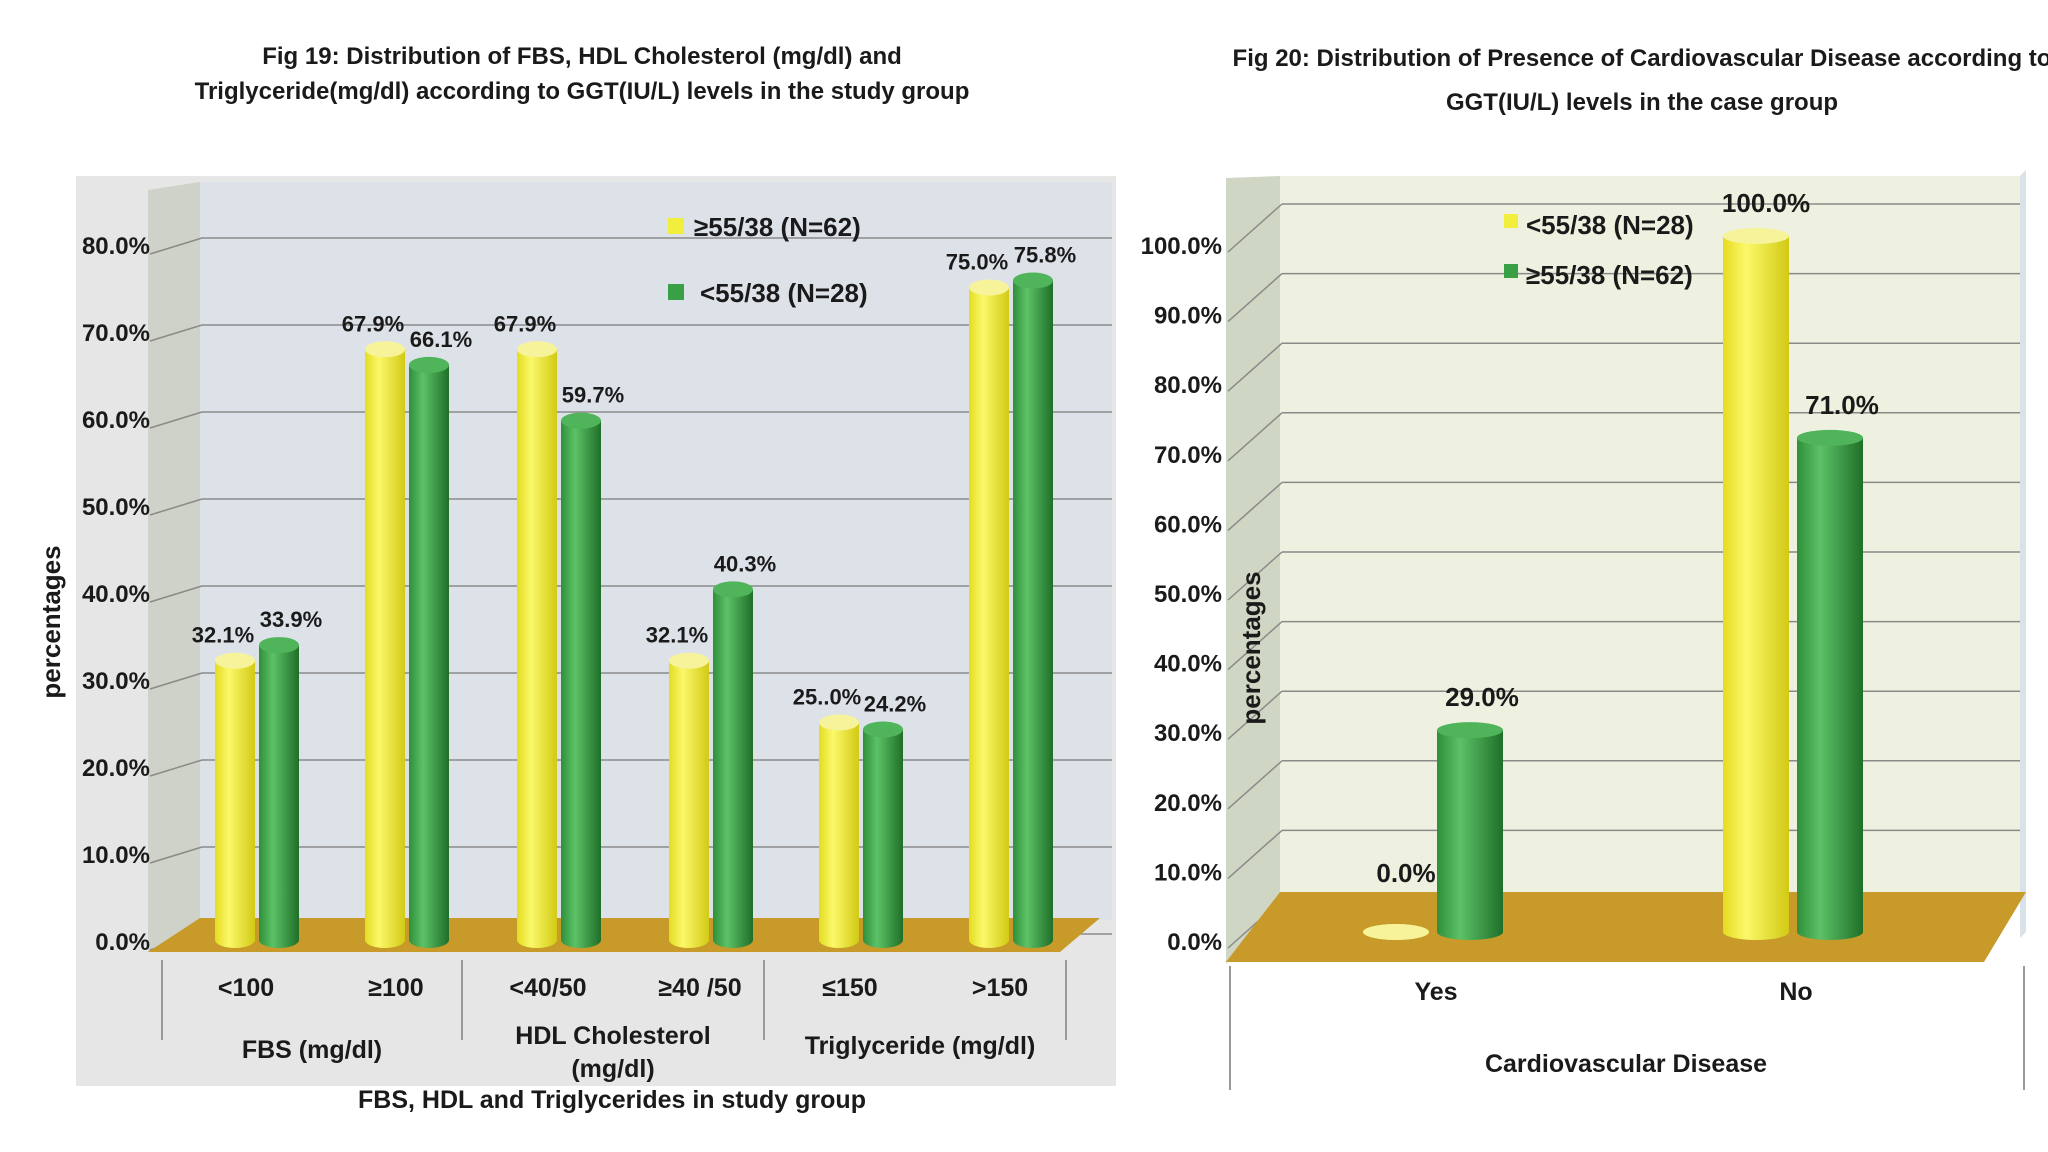 This screenshot has height=1152, width=2048. I want to click on fig20-category-label: Yes, so click(1435, 992).